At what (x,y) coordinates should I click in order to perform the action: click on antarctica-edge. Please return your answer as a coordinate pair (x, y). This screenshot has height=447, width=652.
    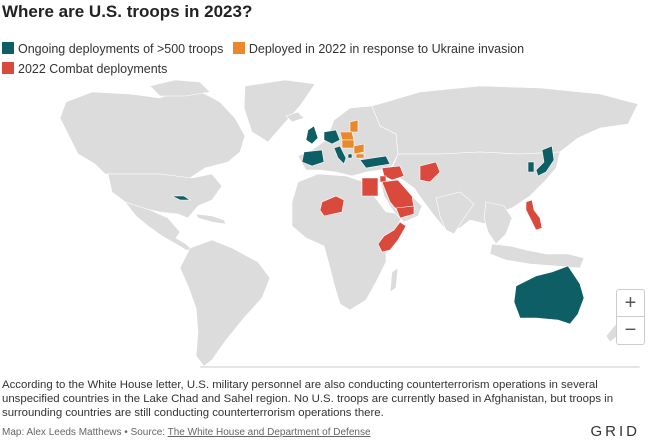
    Looking at the image, I should click on (420, 366).